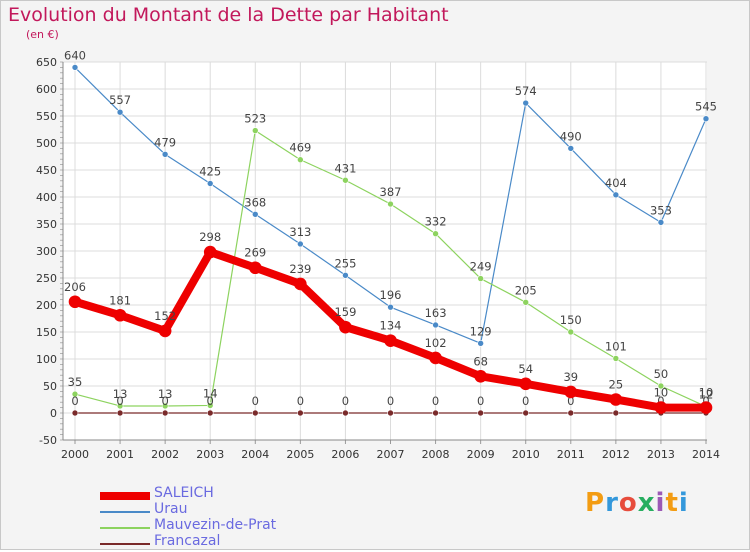 This screenshot has height=552, width=750. Describe the element at coordinates (661, 374) in the screenshot. I see `data-label-mauvezin-de-prat: 50` at that location.